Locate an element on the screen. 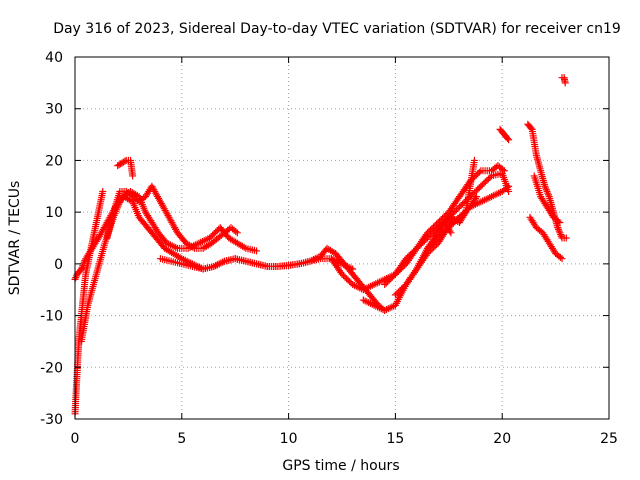 Image resolution: width=640 pixels, height=480 pixels. y-tick-label: -30 is located at coordinates (51, 420).